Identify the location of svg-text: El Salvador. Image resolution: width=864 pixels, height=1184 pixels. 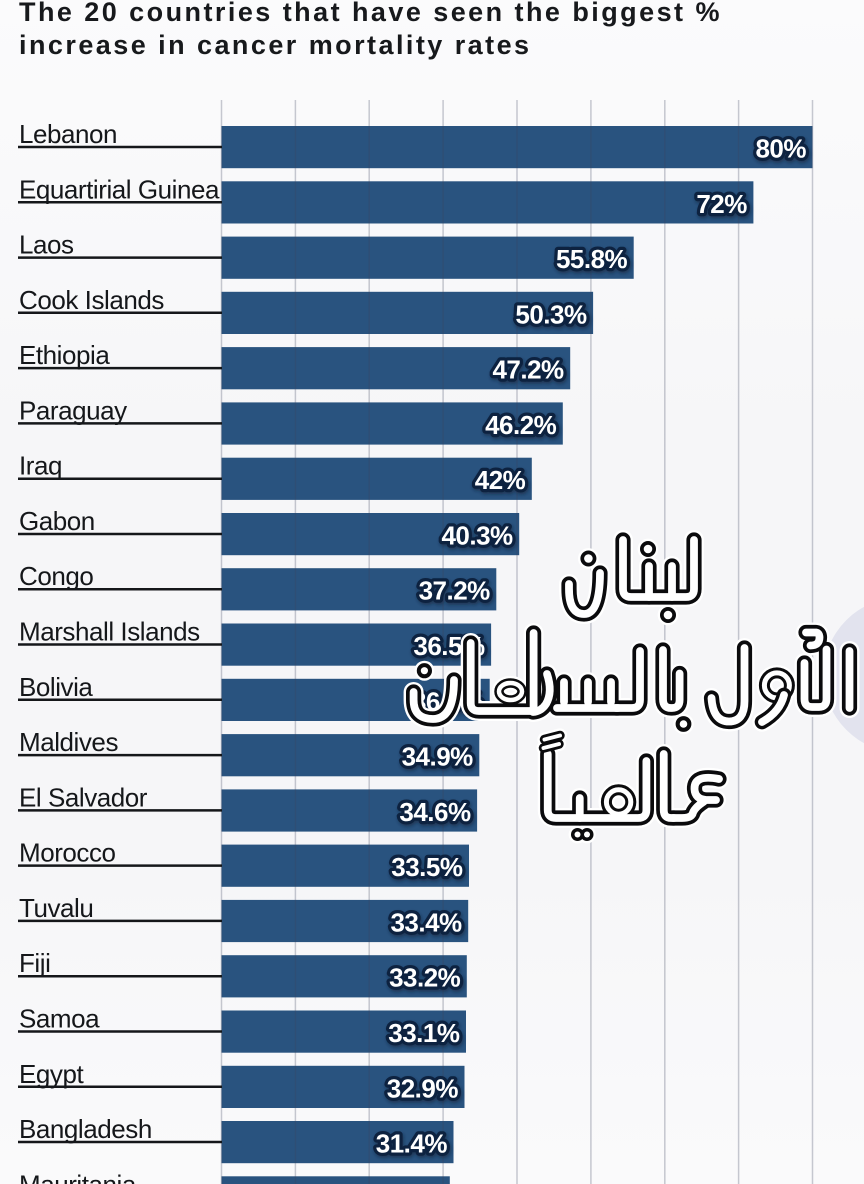
(83, 797).